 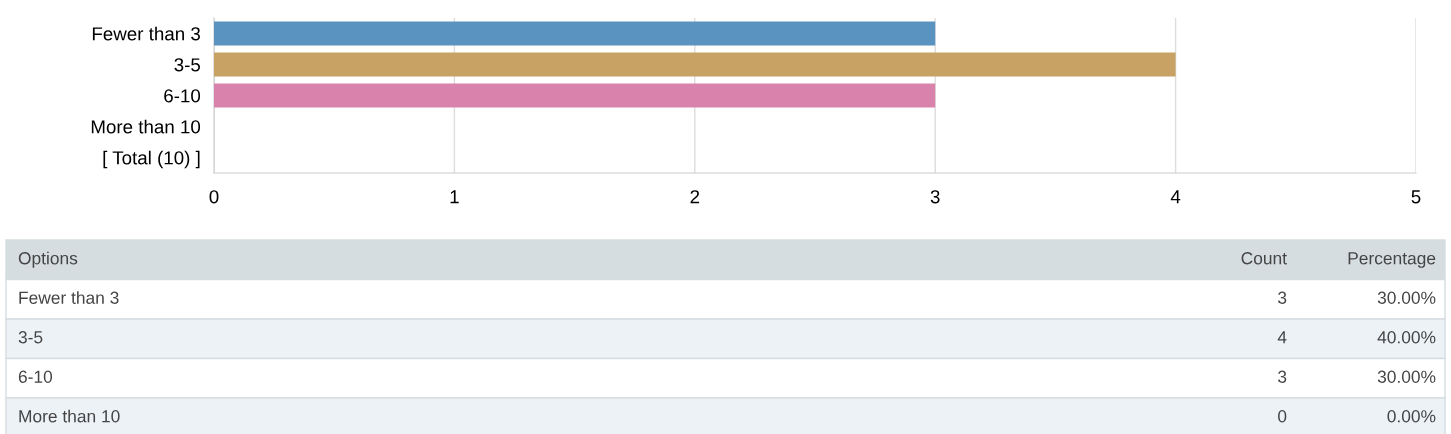 What do you see at coordinates (214, 197) in the screenshot?
I see `x-tick-label: 0` at bounding box center [214, 197].